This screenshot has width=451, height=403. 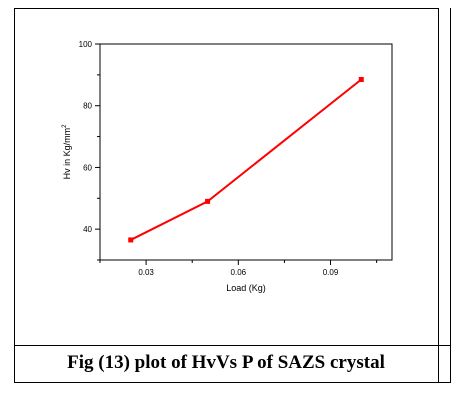 What do you see at coordinates (232, 345) in the screenshot?
I see `frame-caption-divider` at bounding box center [232, 345].